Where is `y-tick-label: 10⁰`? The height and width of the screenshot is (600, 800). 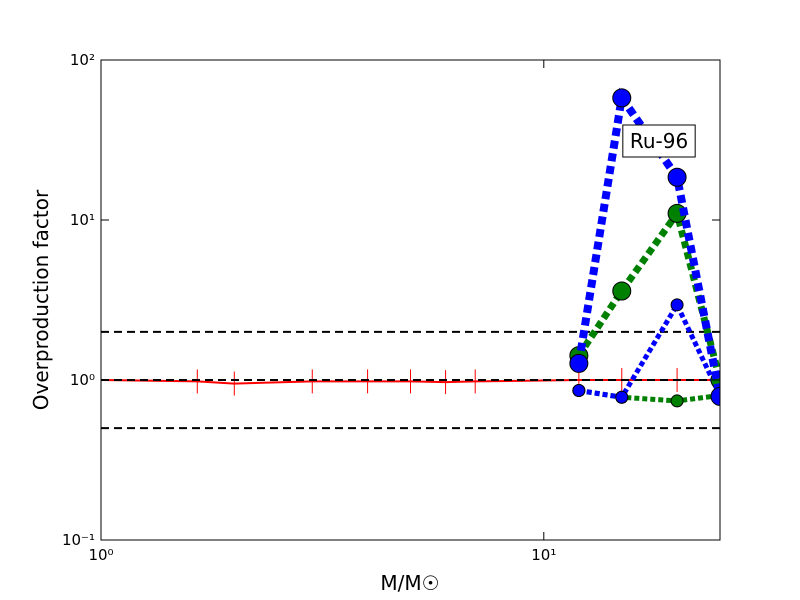 y-tick-label: 10⁰ is located at coordinates (82, 380).